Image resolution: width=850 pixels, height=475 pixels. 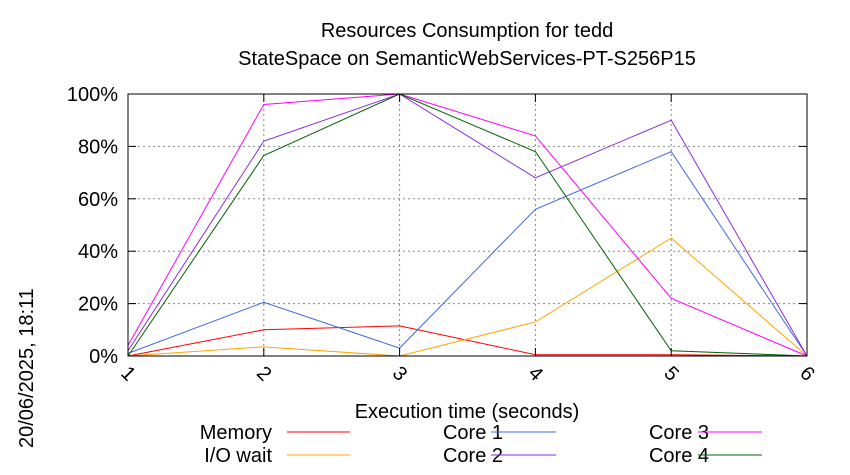 I want to click on legend-label: I/O wait, so click(x=238, y=456).